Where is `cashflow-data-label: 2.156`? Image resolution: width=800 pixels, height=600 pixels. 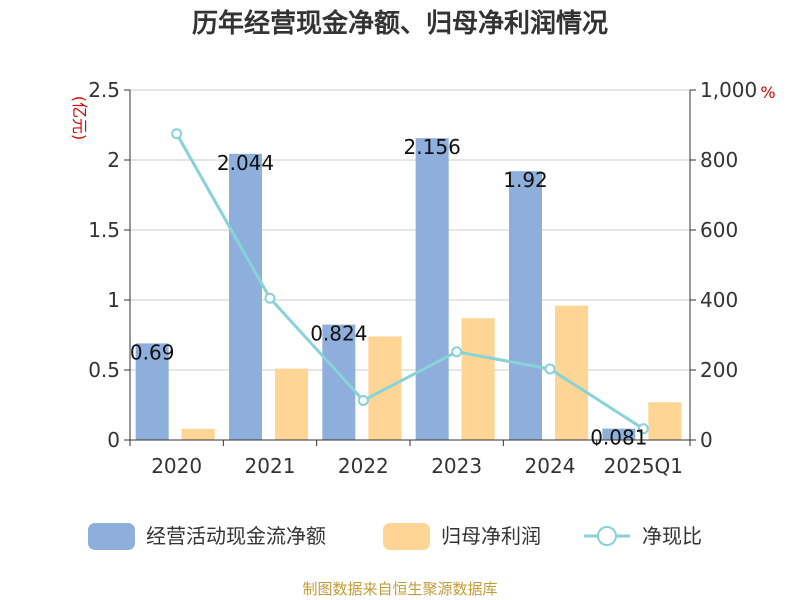
cashflow-data-label: 2.156 is located at coordinates (432, 147).